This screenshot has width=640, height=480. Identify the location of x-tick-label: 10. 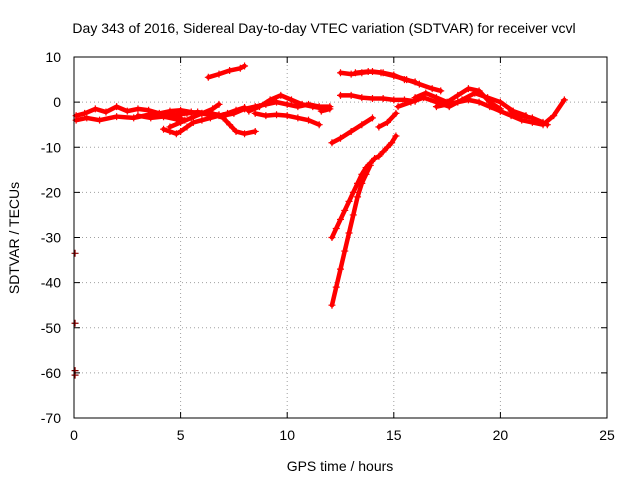
(287, 435).